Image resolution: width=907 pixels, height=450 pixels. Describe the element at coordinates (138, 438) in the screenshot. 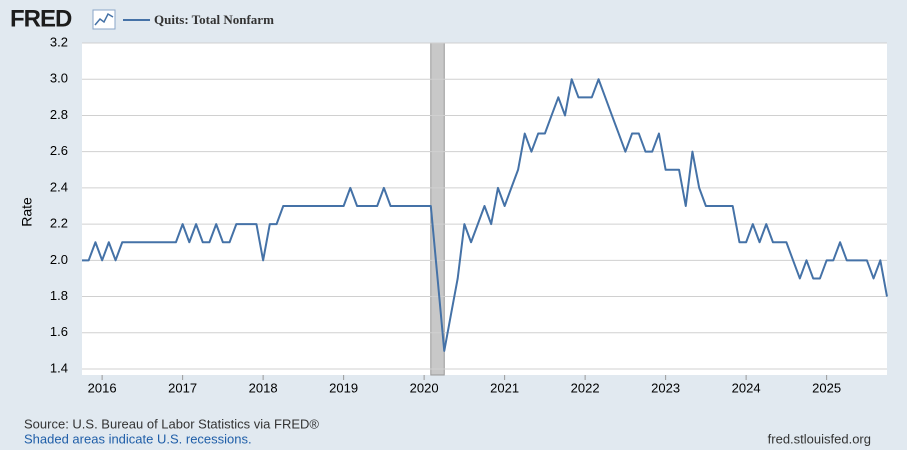

I see `recession-note: Shaded areas indicate U.S. recessions.` at that location.